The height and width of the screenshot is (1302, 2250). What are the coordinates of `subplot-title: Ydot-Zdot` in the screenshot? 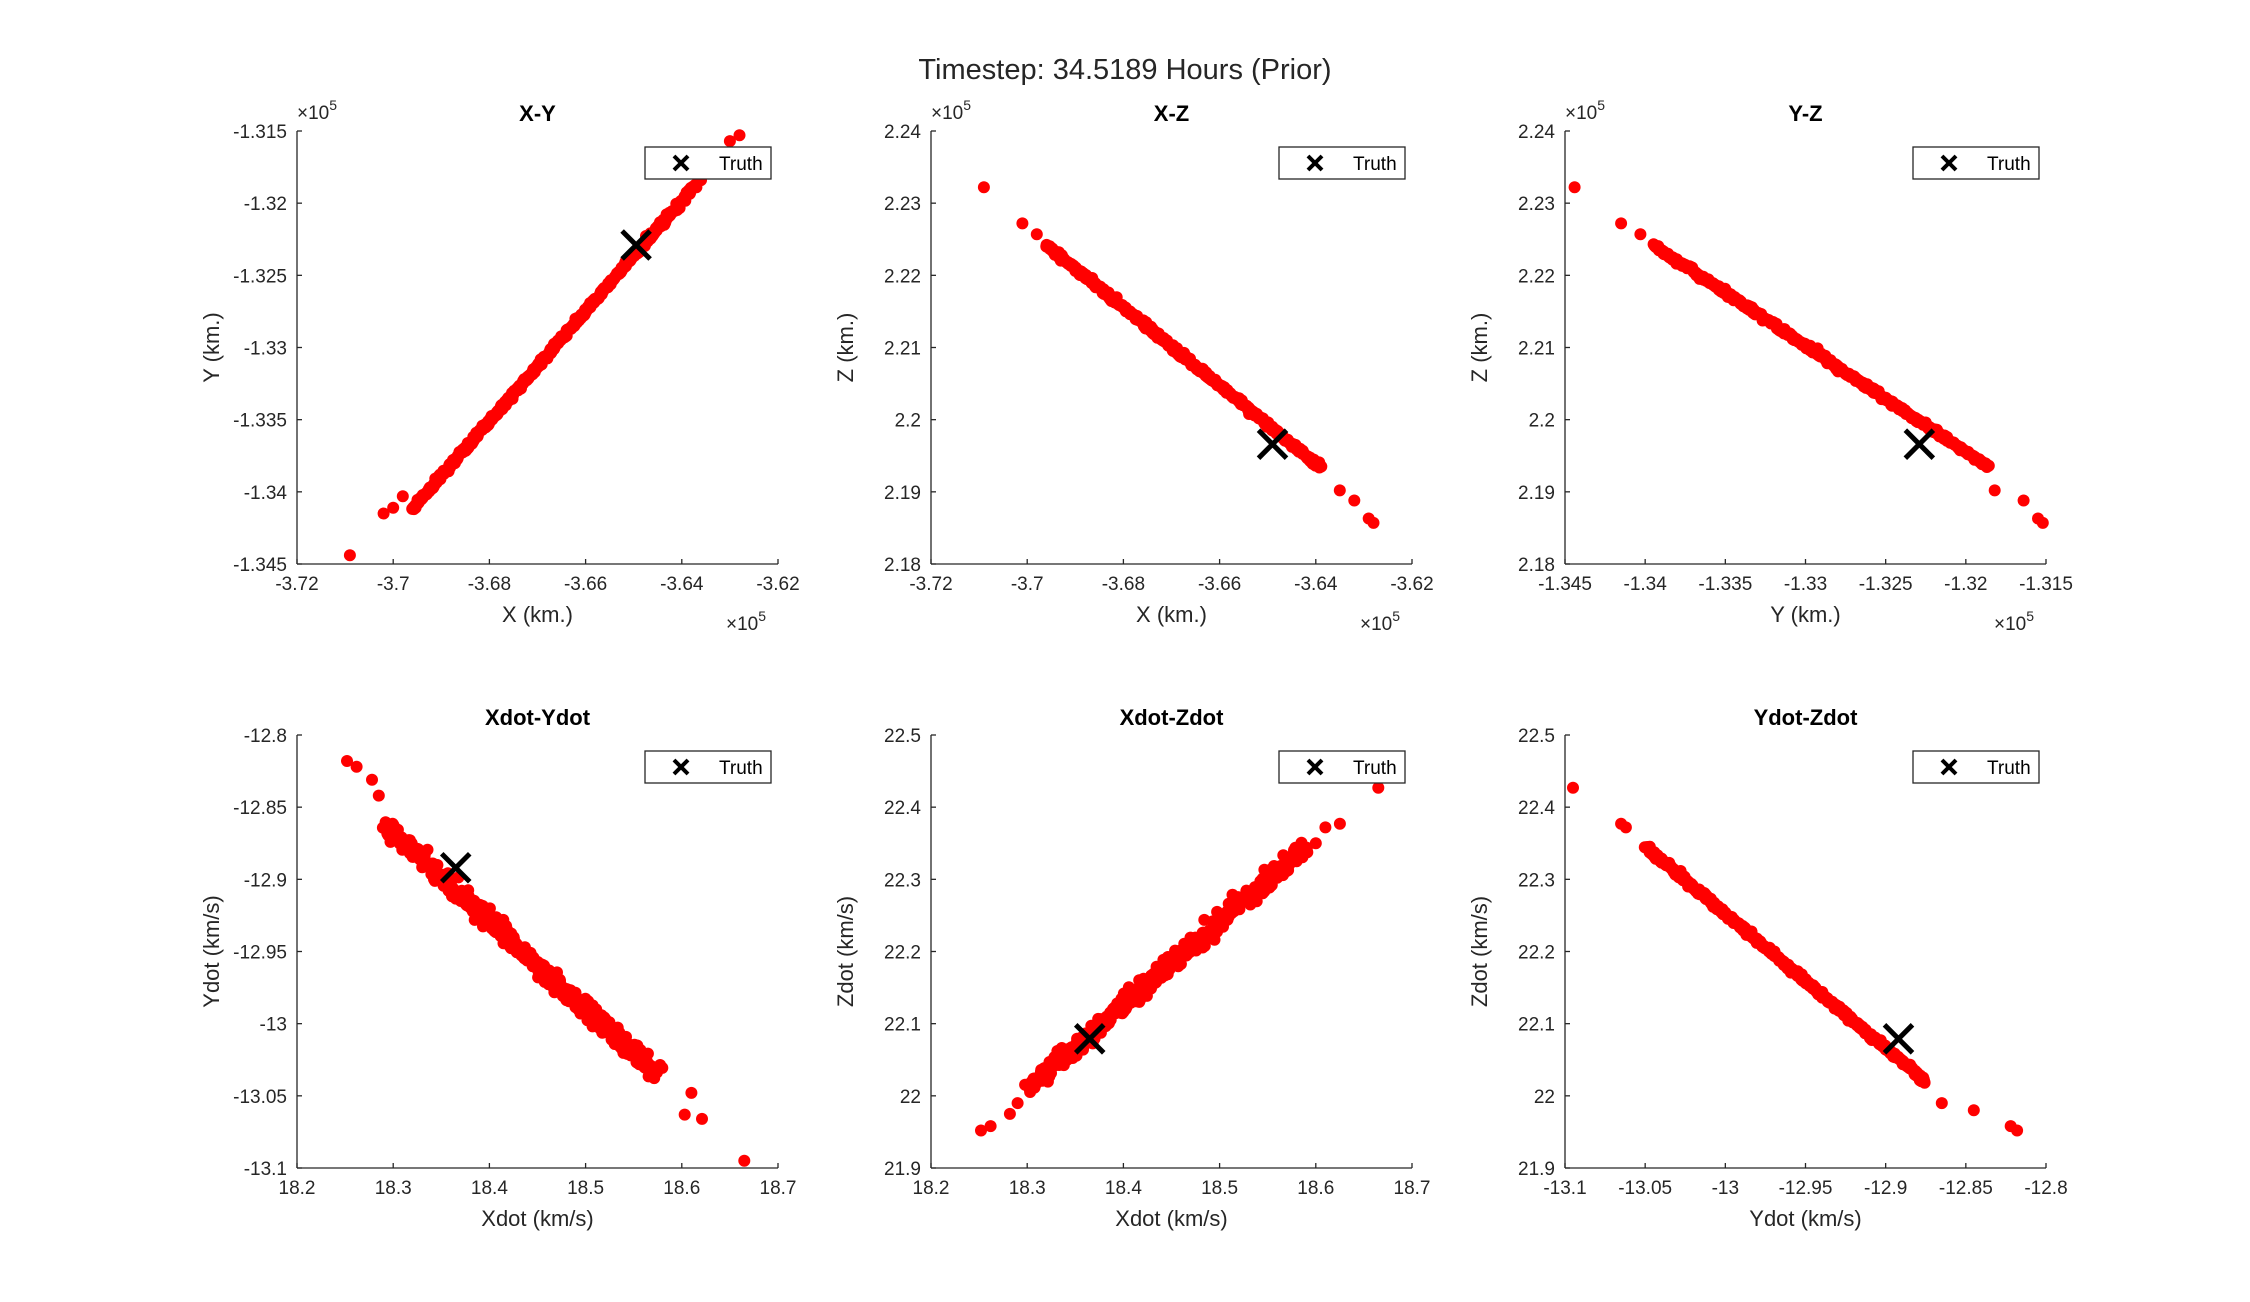 It's located at (1806, 717).